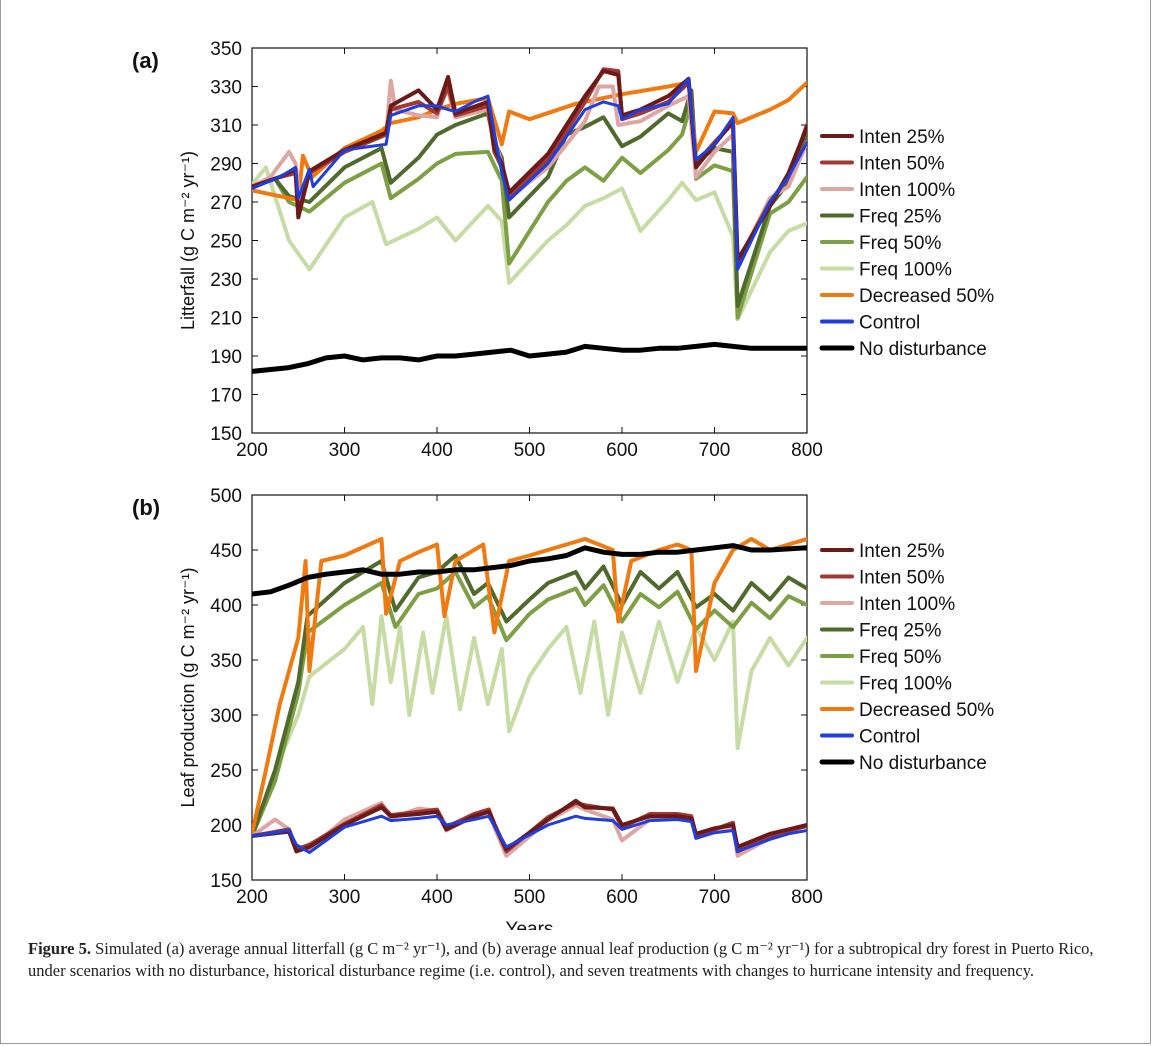 This screenshot has width=1153, height=1046. Describe the element at coordinates (226, 496) in the screenshot. I see `y-tick-label: 500` at that location.